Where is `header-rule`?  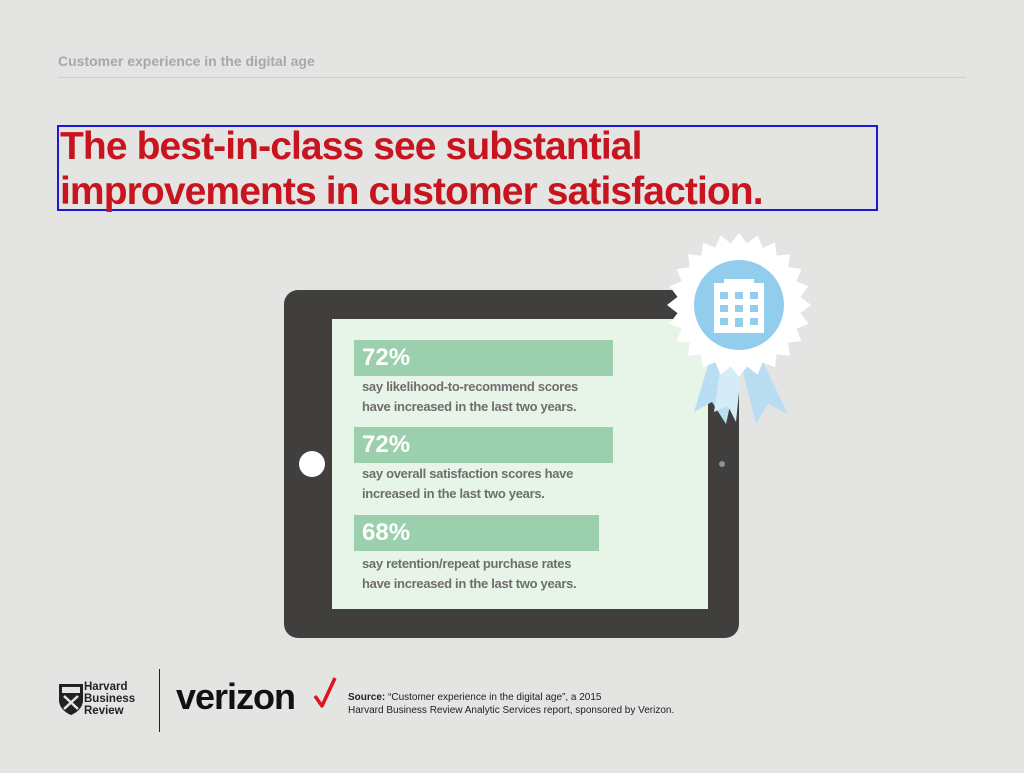 header-rule is located at coordinates (512, 77).